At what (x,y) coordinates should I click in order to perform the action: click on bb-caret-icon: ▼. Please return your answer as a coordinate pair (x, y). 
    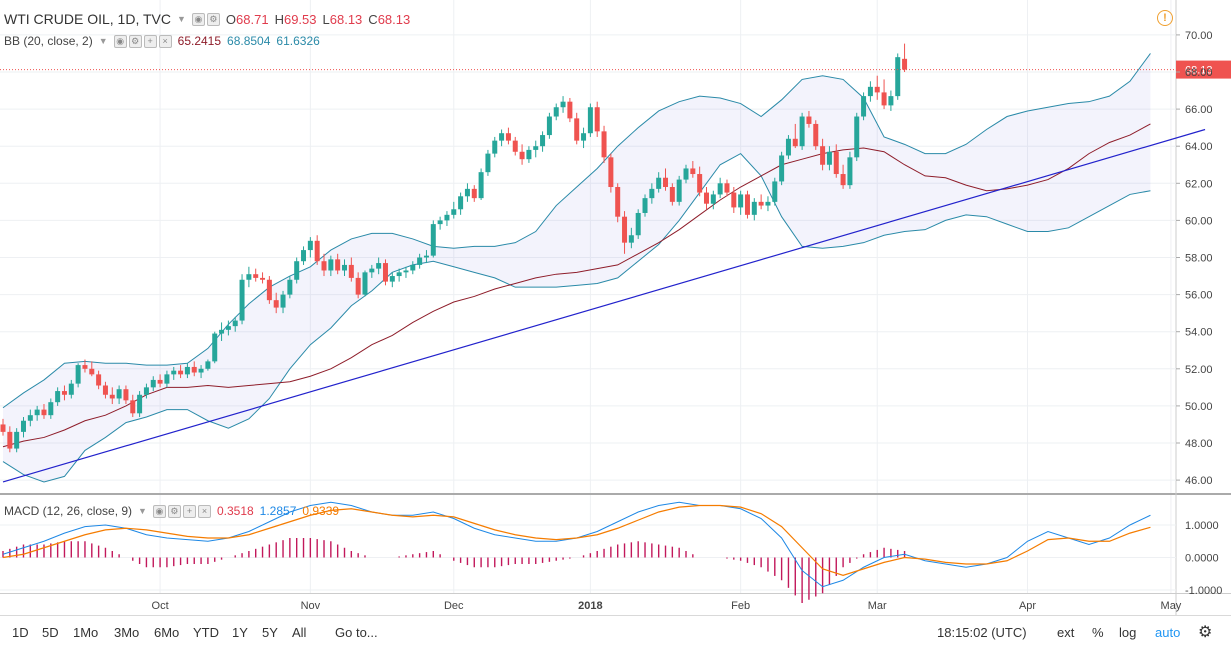
    Looking at the image, I should click on (103, 41).